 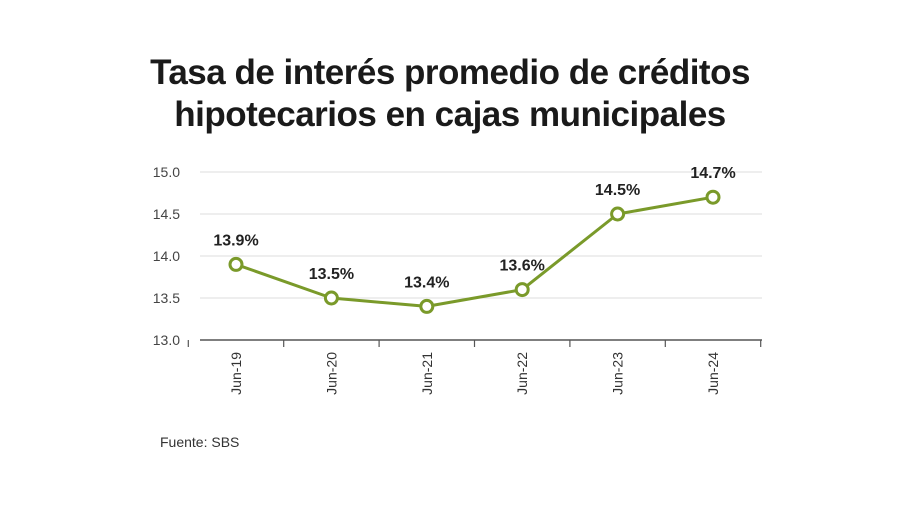 I want to click on chart-title-line-2: hipotecarios en cajas municipales, so click(x=450, y=114).